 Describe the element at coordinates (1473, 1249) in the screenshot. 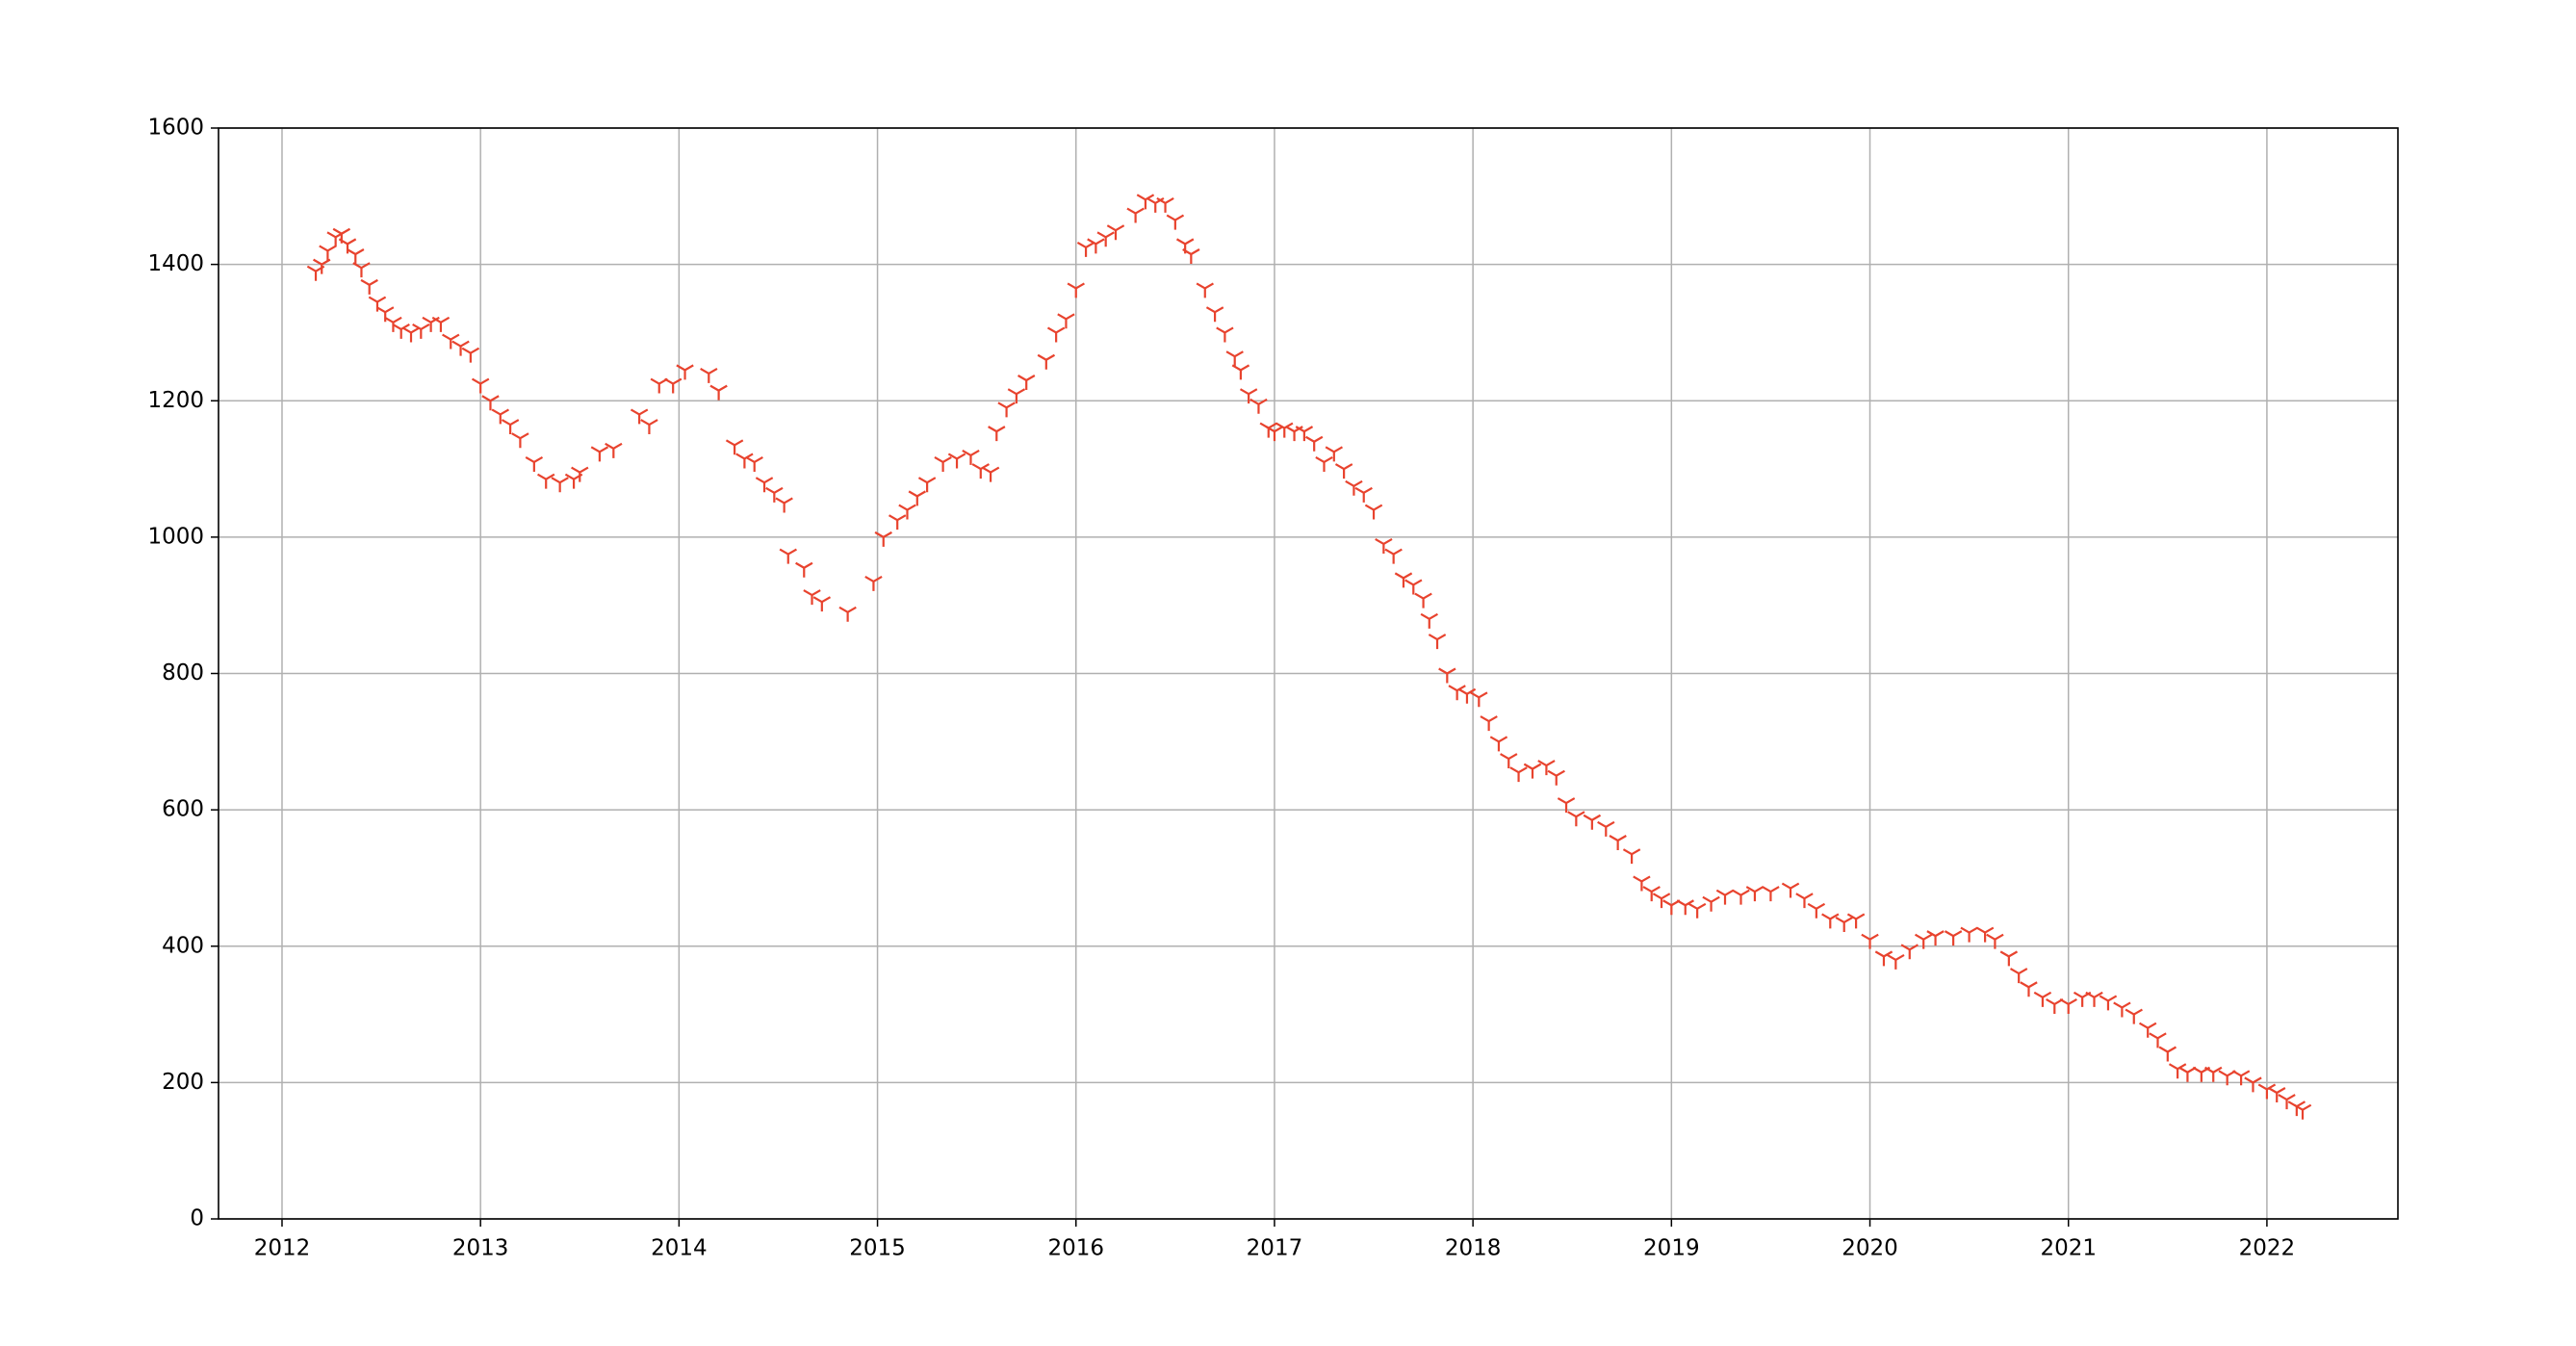

I see `x-tick-label: 2018` at that location.